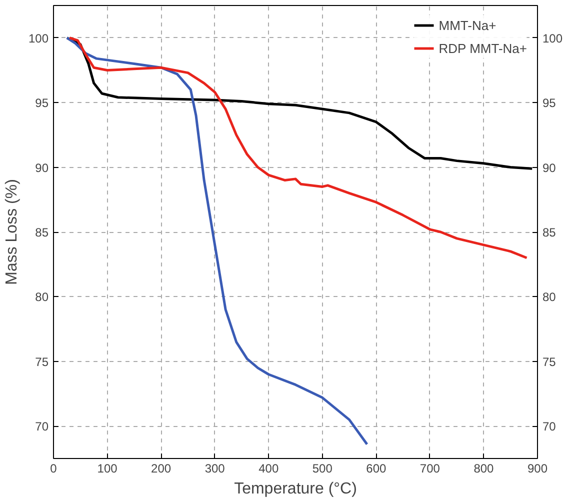  What do you see at coordinates (430, 469) in the screenshot?
I see `x-tick-label: 700` at bounding box center [430, 469].